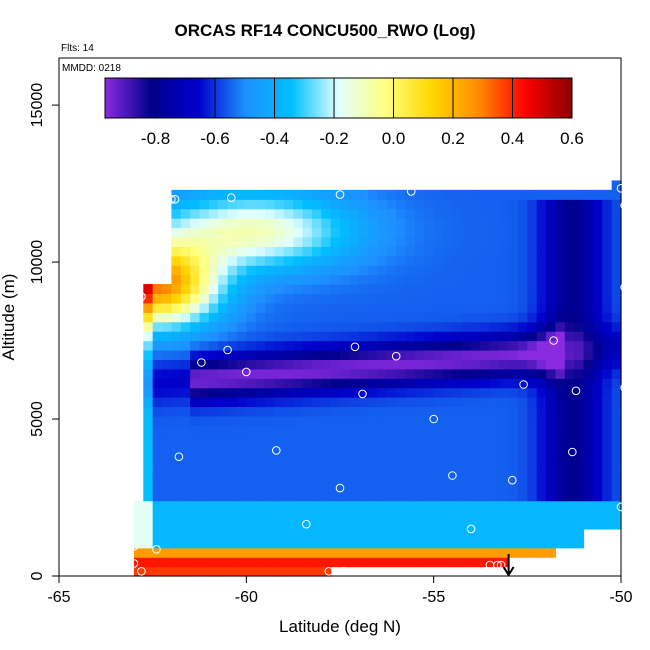 Image resolution: width=650 pixels, height=650 pixels. Describe the element at coordinates (340, 626) in the screenshot. I see `x-axis-label: Latitude (deg N)` at that location.